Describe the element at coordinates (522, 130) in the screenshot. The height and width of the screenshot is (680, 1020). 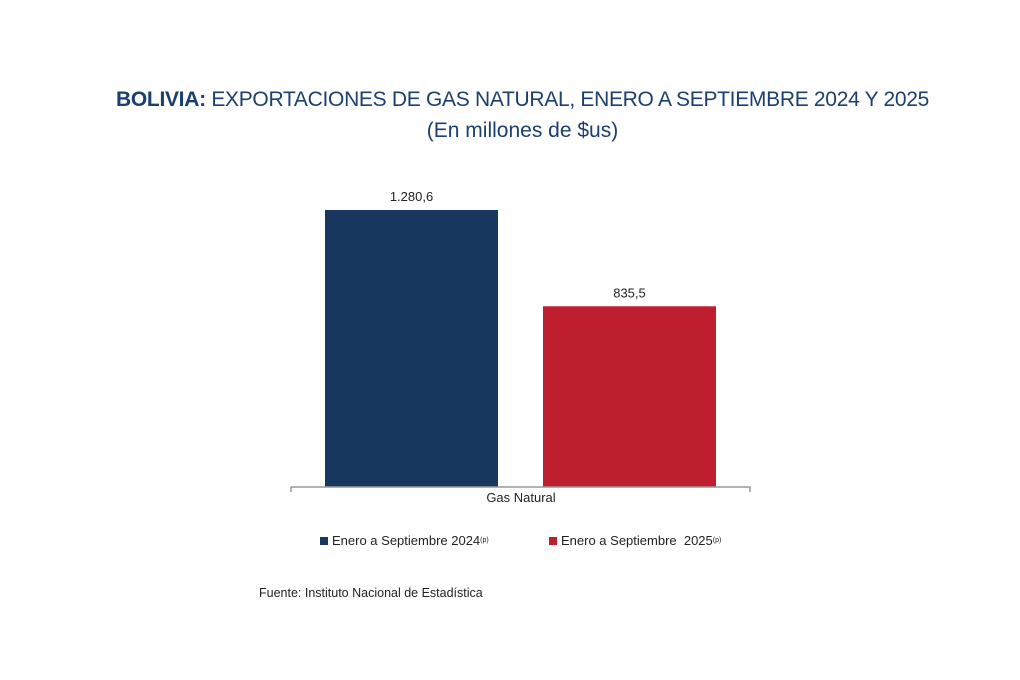
I see `chart-subtitle: (En millones de $us)` at that location.